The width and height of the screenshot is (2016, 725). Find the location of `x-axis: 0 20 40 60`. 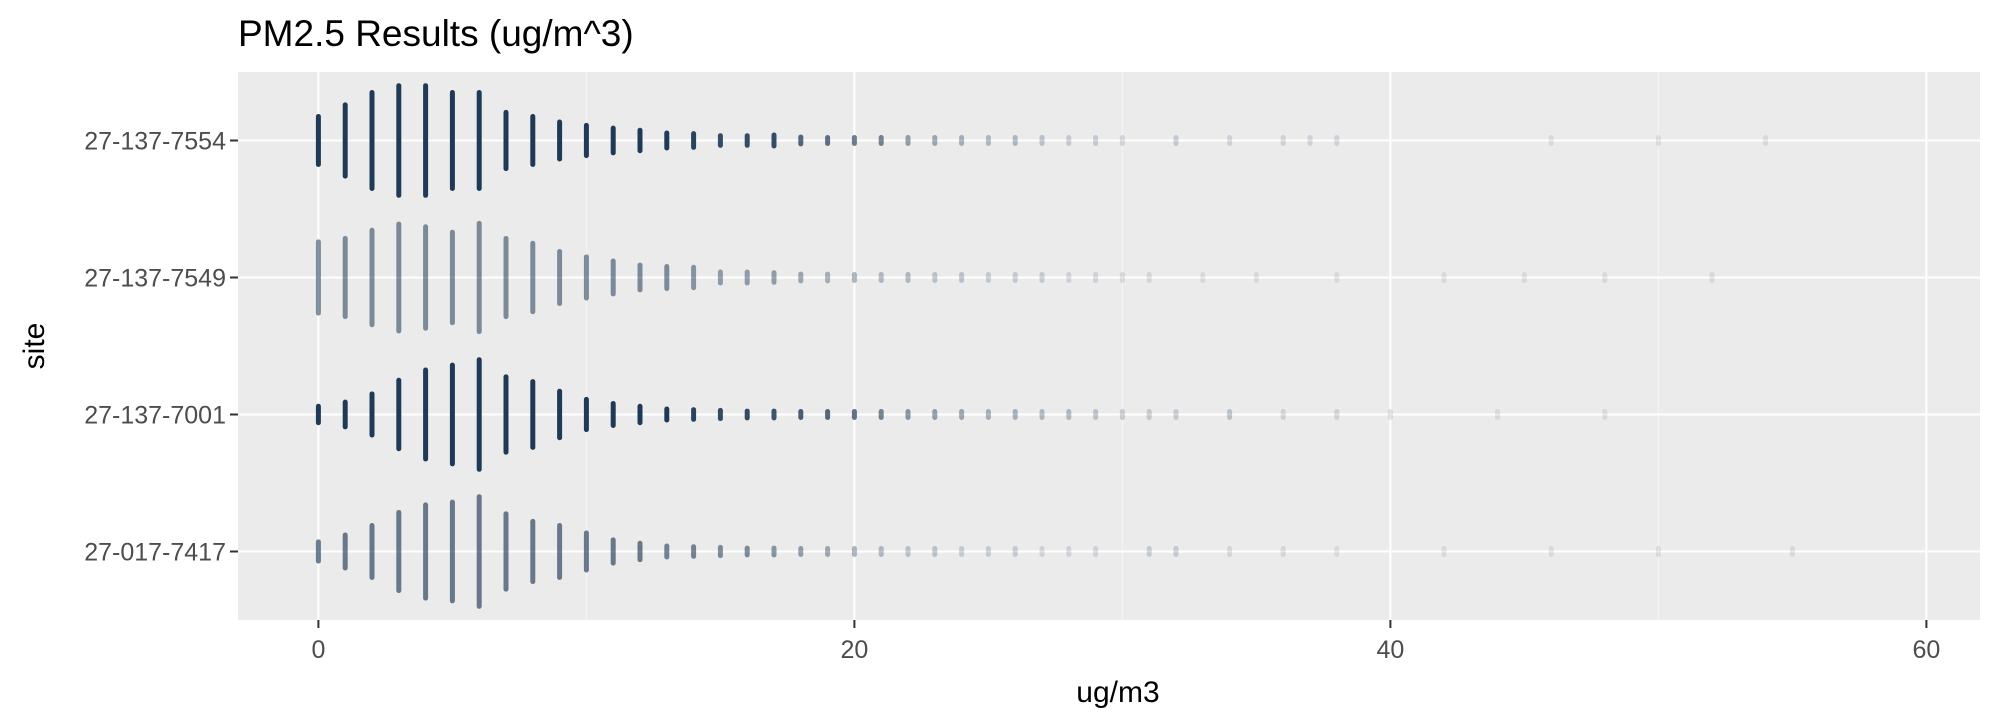

x-axis: 0 20 40 60 is located at coordinates (1125, 642).